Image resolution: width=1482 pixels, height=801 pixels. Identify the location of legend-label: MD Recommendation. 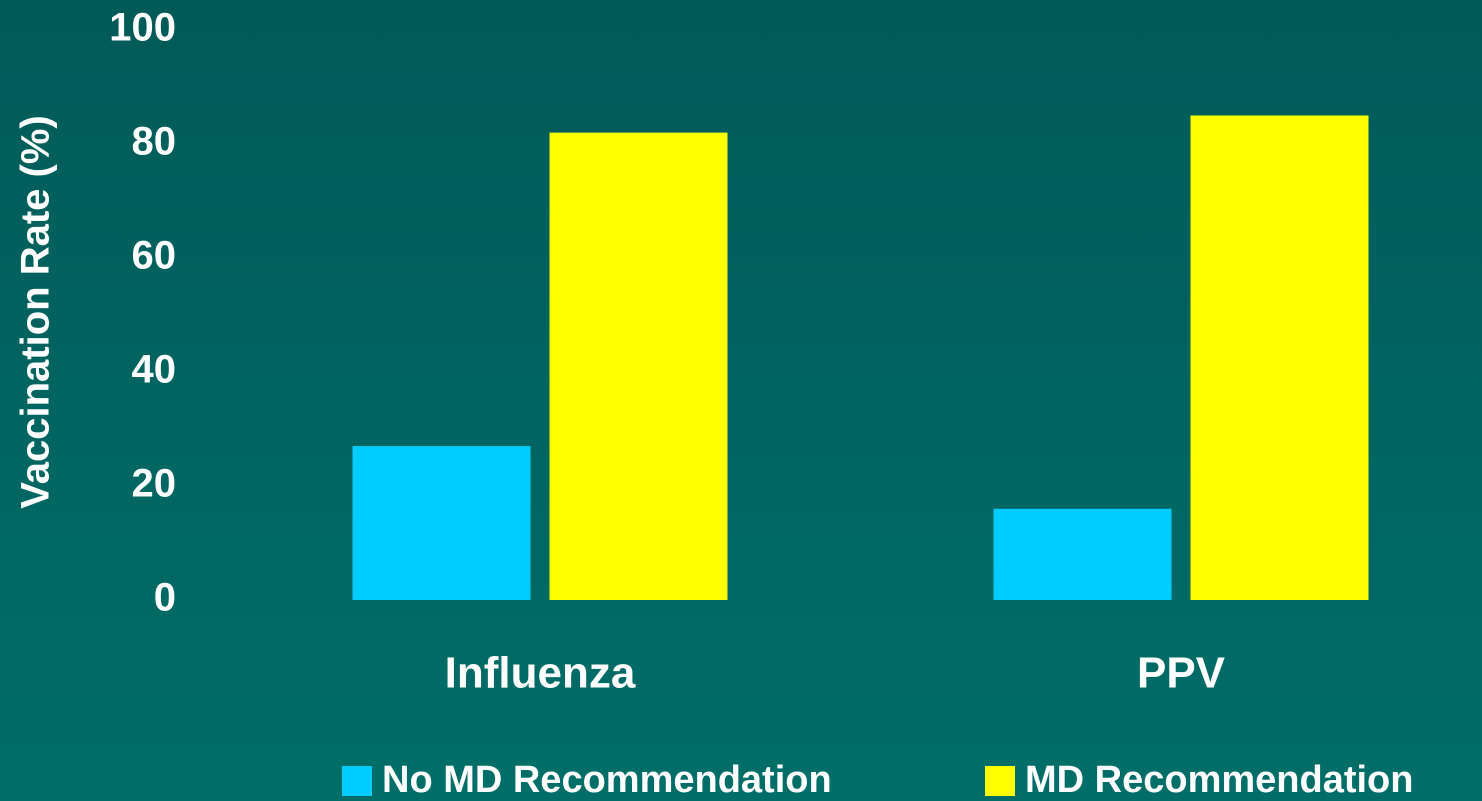
(1219, 780).